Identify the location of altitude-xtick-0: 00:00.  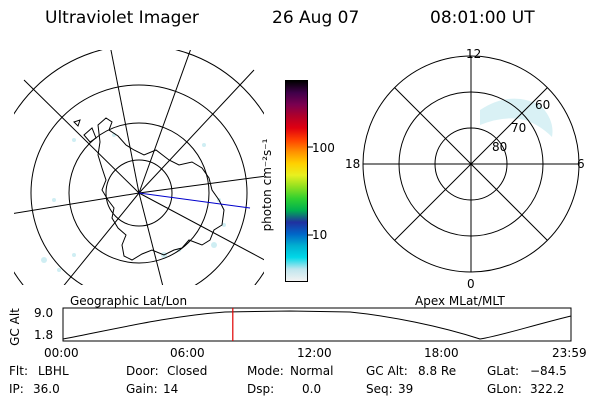
(61, 353).